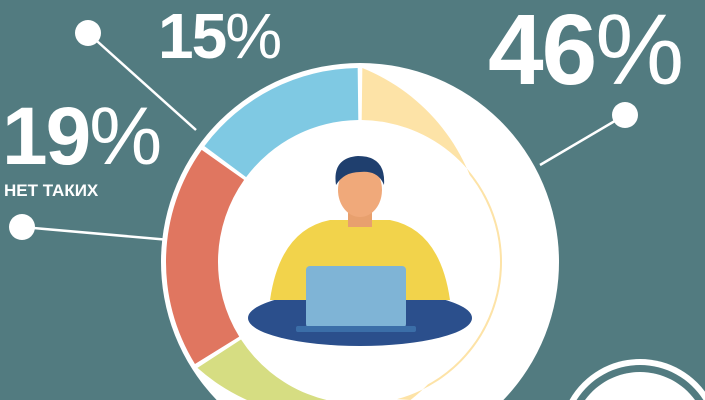  Describe the element at coordinates (192, 36) in the screenshot. I see `value-15: 15` at that location.